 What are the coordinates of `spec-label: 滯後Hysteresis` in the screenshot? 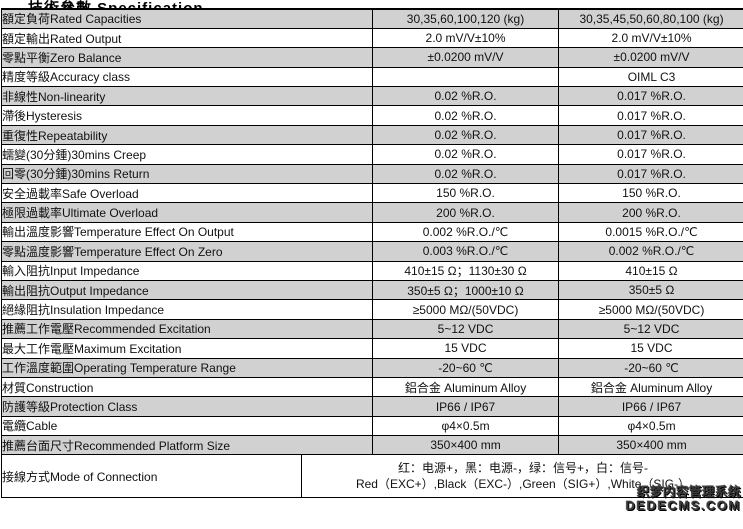 It's located at (187, 115).